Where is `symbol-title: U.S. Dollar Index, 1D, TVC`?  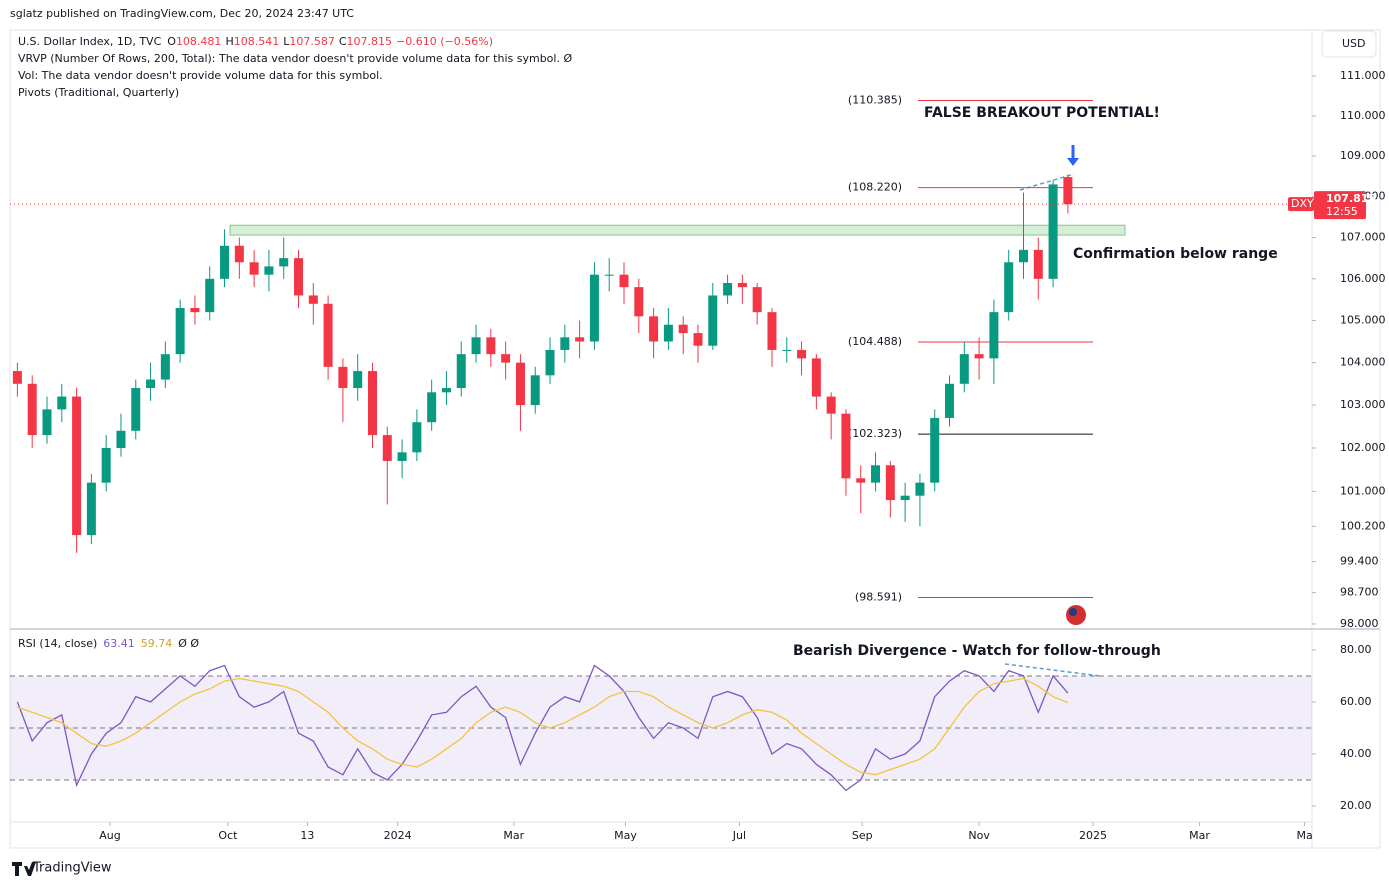 symbol-title: U.S. Dollar Index, 1D, TVC is located at coordinates (90, 41).